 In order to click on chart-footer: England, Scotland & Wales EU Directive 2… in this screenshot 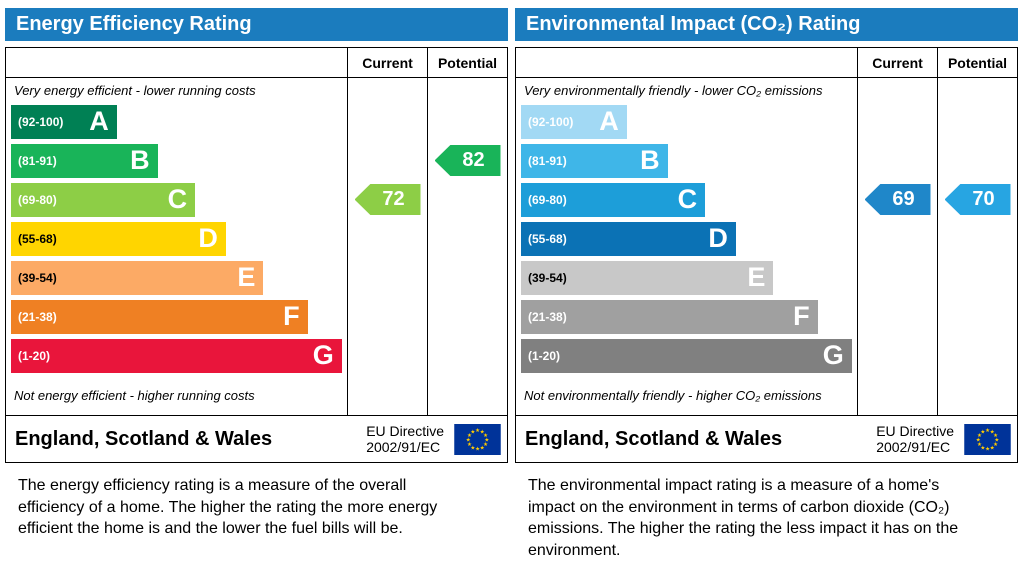, I will do `click(766, 438)`.